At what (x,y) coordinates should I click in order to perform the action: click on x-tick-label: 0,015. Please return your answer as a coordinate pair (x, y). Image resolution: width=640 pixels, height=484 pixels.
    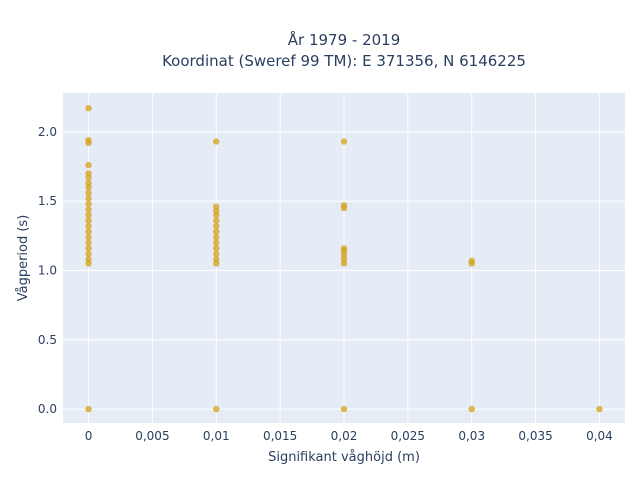
    Looking at the image, I should click on (280, 436).